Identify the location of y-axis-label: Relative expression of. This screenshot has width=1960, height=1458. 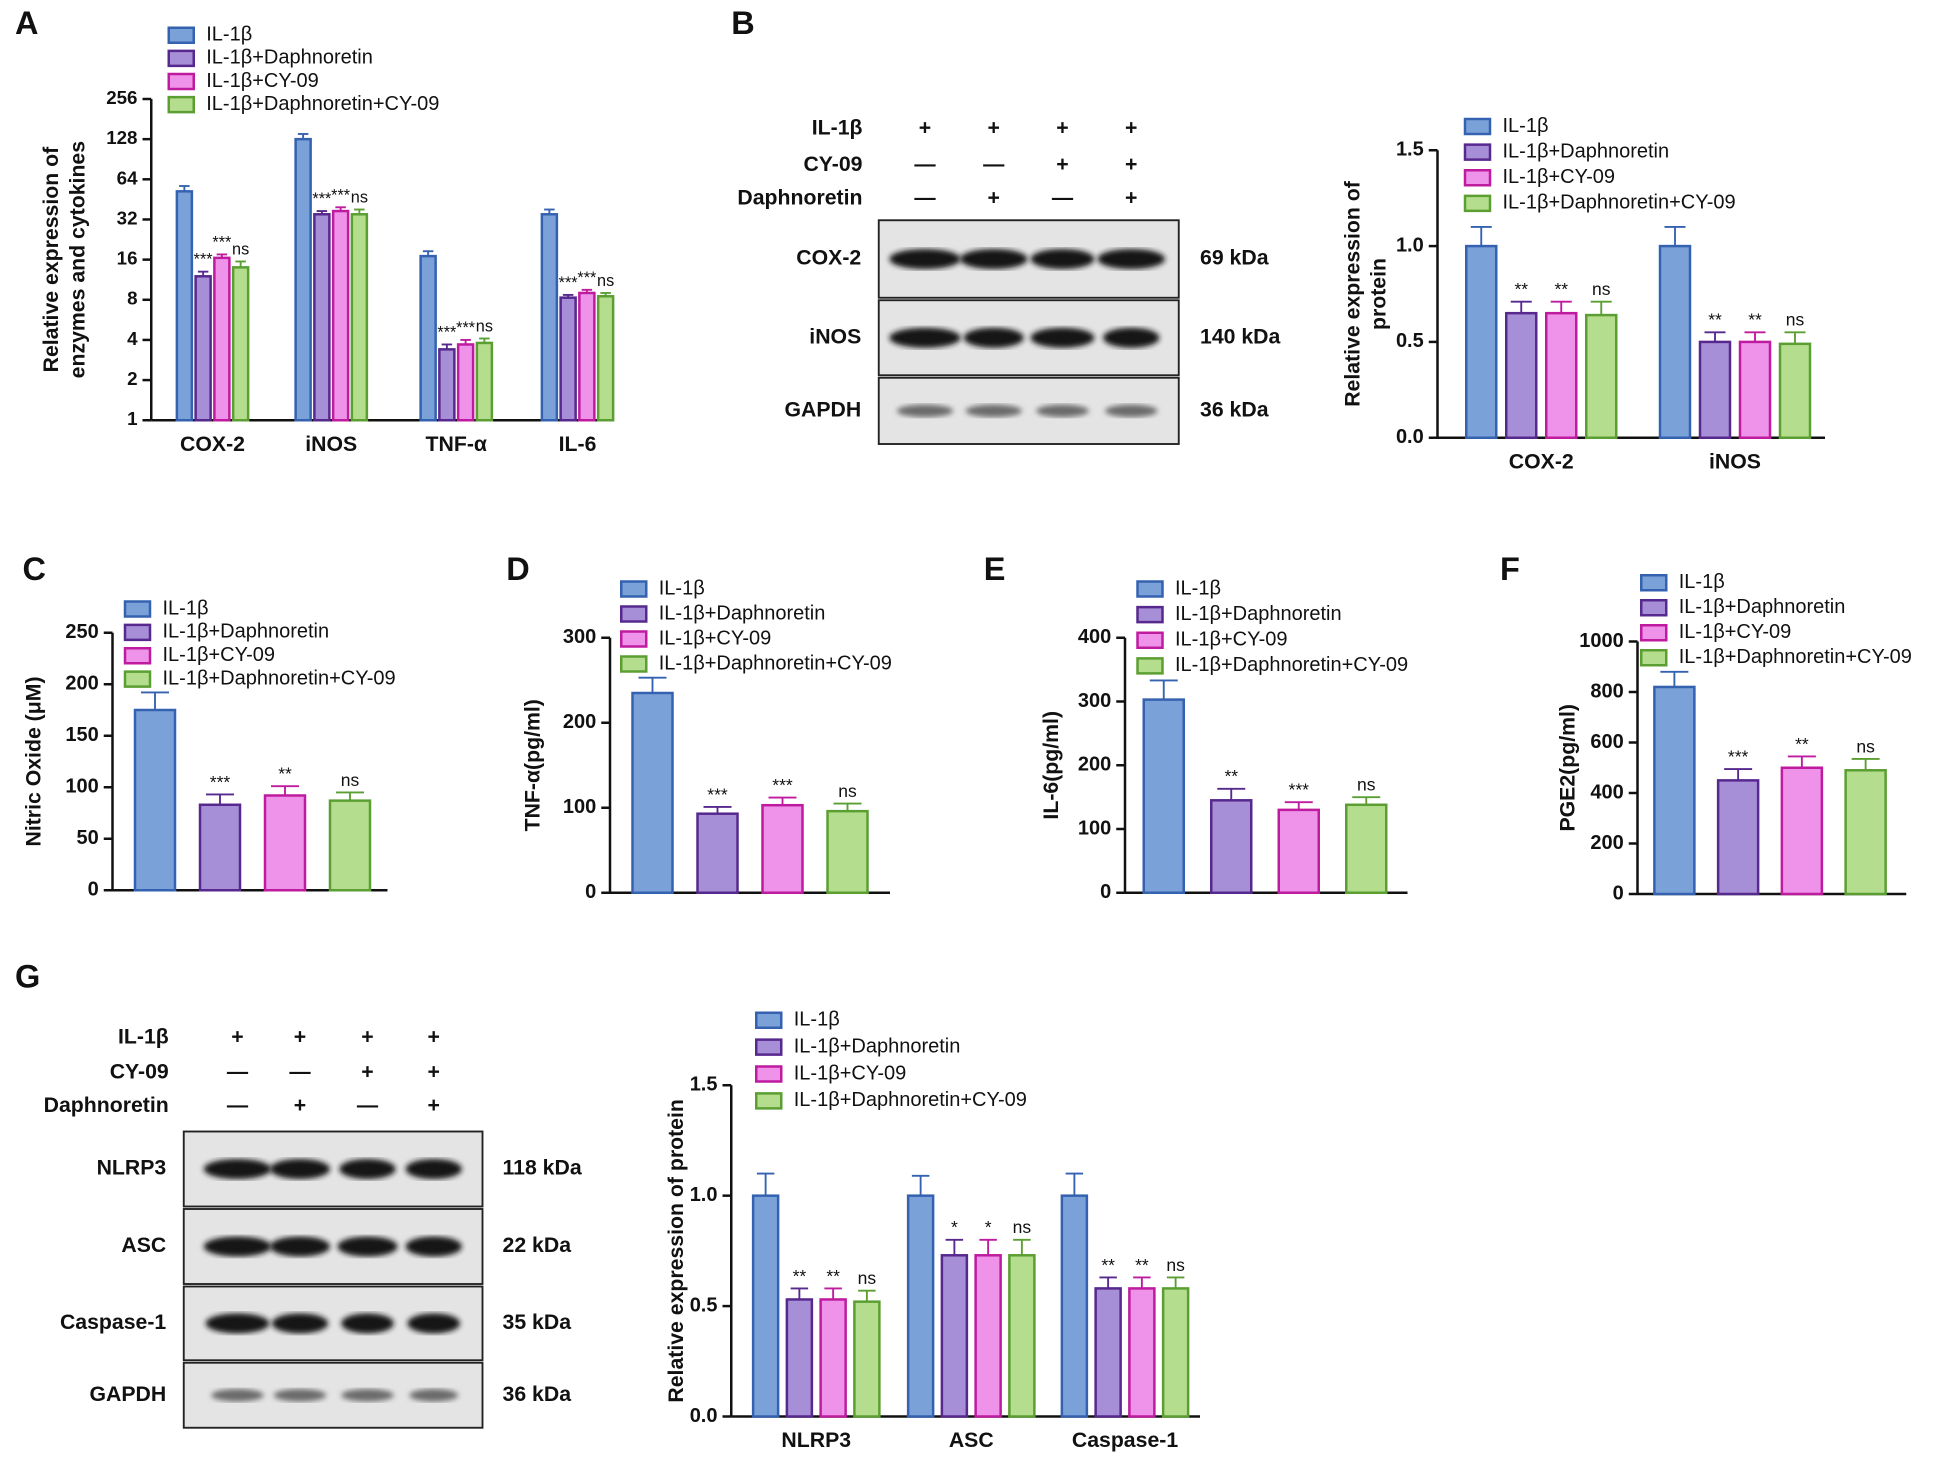
(51, 259).